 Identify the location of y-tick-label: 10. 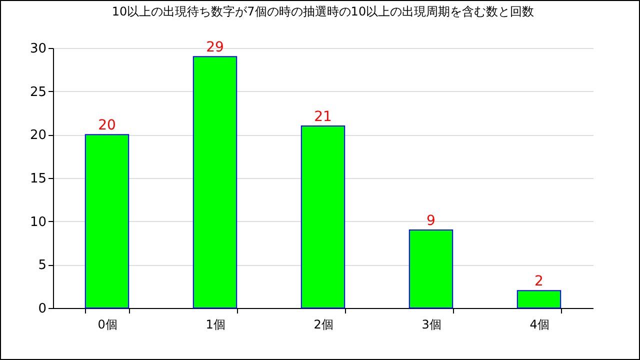
(38, 222).